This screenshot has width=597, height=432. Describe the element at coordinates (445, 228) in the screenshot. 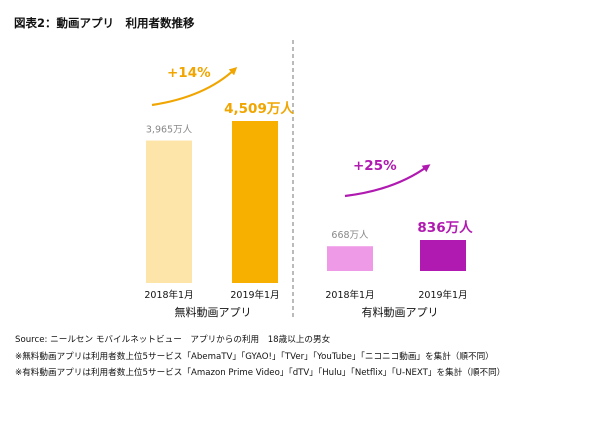

I see `value-label-1-1: 836万人` at that location.